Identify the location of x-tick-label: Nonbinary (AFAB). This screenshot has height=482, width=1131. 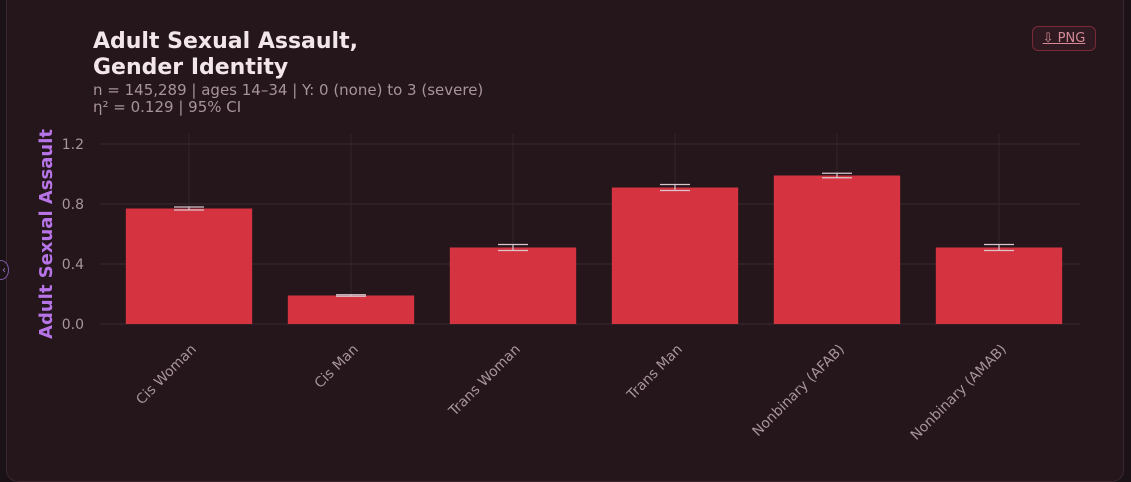
(798, 391).